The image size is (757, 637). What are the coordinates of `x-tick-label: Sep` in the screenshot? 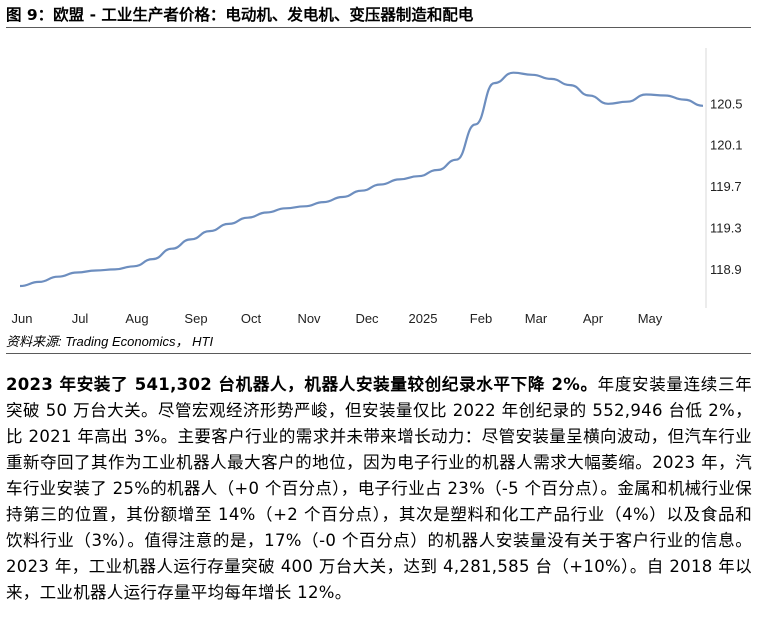 It's located at (195, 318).